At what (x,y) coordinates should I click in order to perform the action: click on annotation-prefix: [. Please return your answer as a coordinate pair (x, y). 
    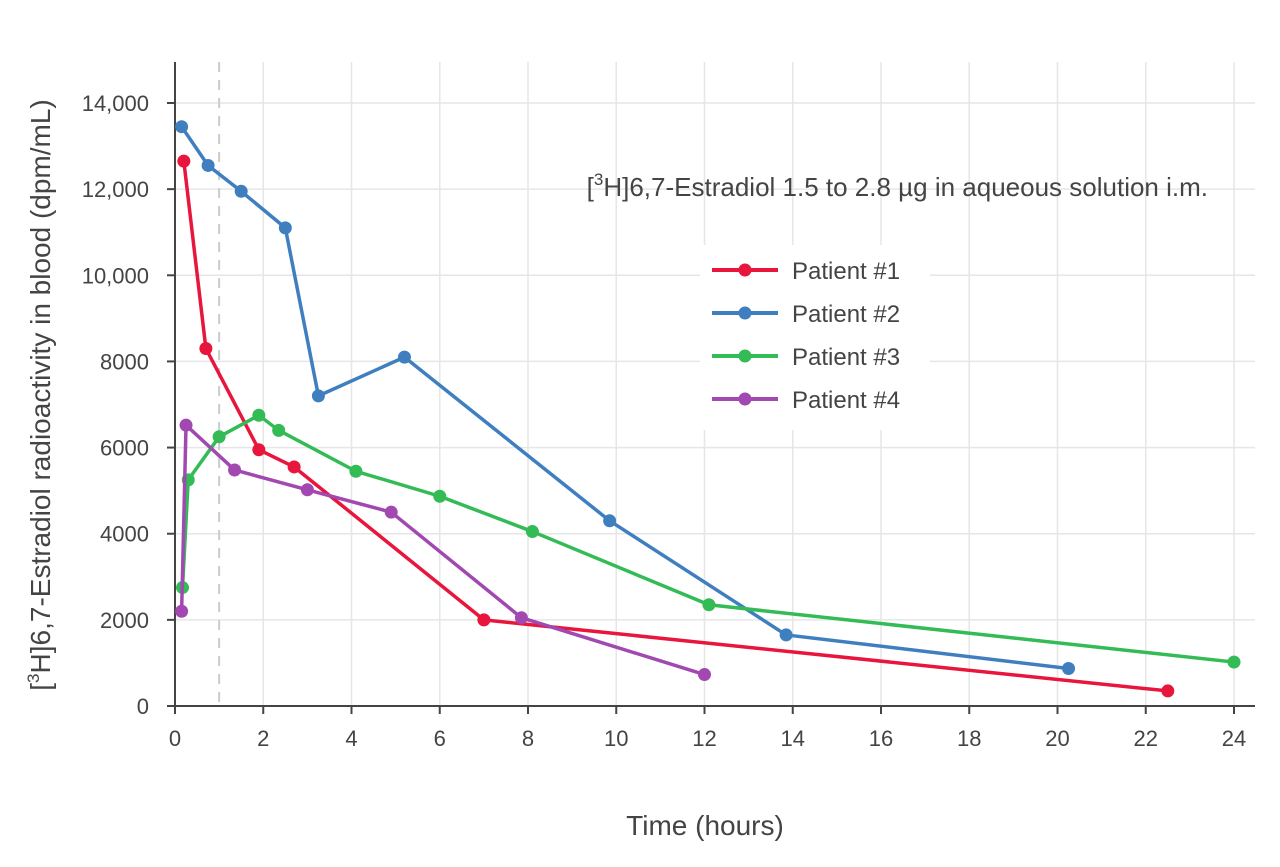
    Looking at the image, I should click on (591, 187).